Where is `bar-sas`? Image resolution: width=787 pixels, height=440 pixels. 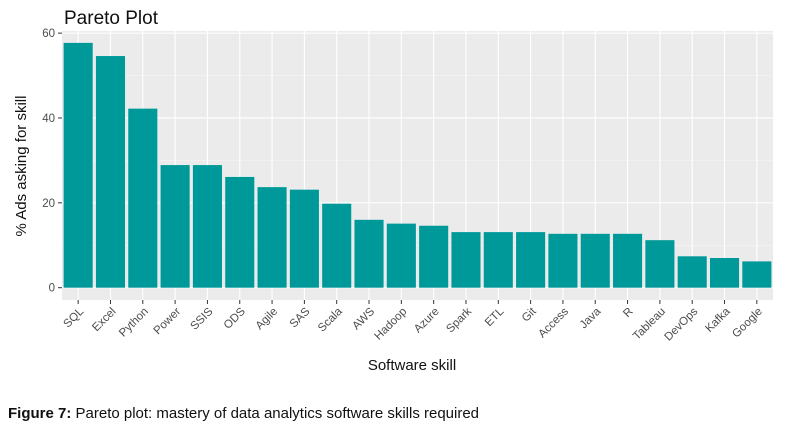
bar-sas is located at coordinates (304, 238).